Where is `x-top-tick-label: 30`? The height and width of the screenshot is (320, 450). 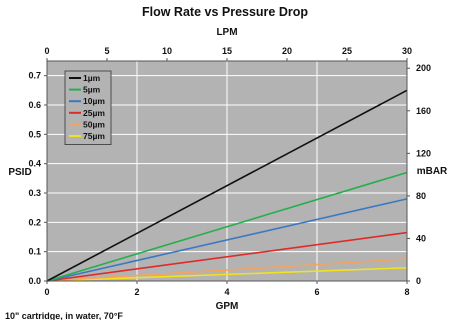
x-top-tick-label: 30 is located at coordinates (407, 51).